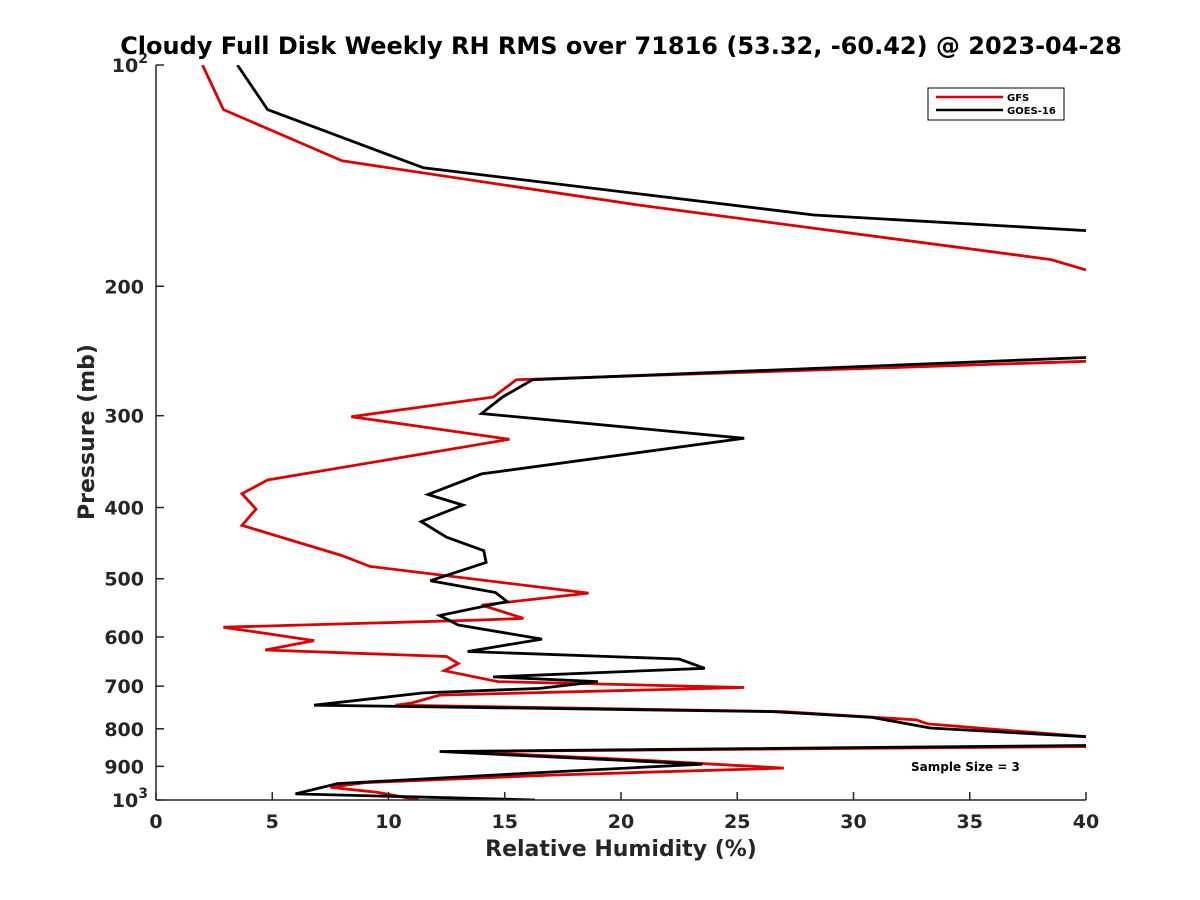  Describe the element at coordinates (124, 580) in the screenshot. I see `y-tick-label: 500` at that location.